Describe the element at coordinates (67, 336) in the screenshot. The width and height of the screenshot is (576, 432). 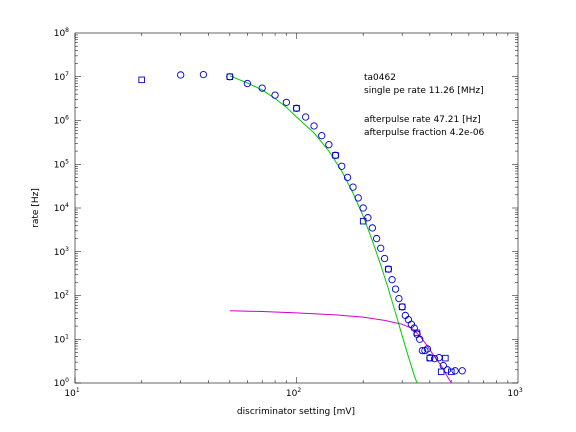
I see `y-tick-label-exponent: 1` at that location.